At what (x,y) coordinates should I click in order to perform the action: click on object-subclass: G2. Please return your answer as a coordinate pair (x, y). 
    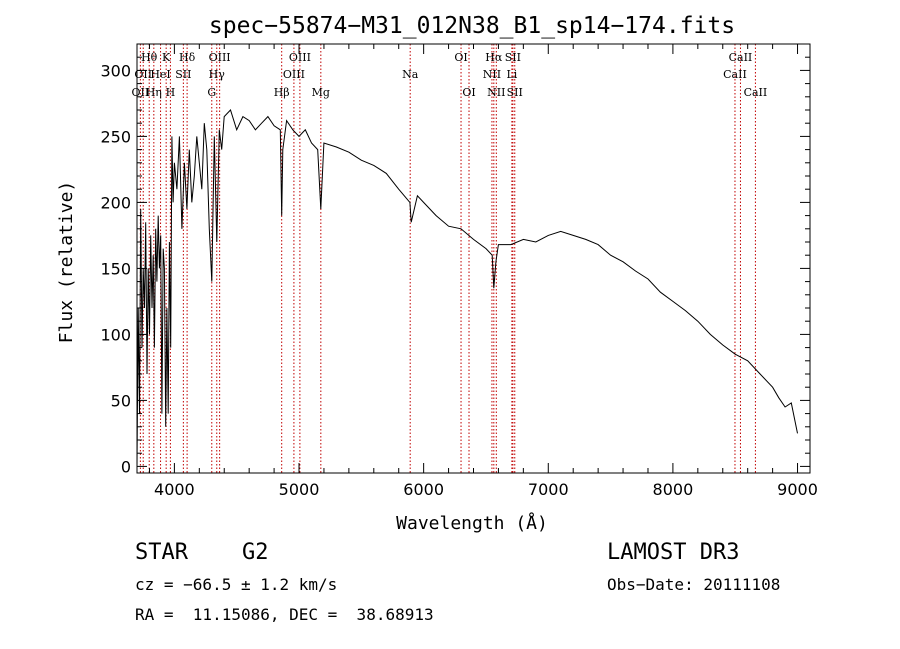
    Looking at the image, I should click on (255, 552).